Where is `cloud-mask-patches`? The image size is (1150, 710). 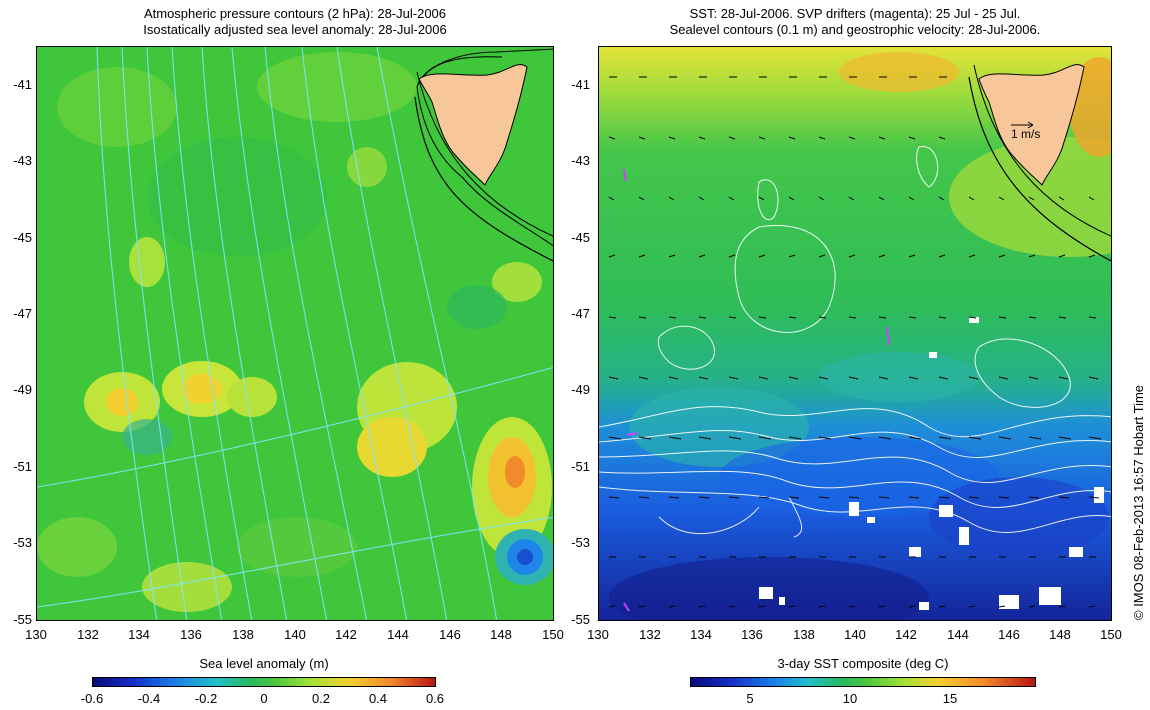
cloud-mask-patches is located at coordinates (931, 463).